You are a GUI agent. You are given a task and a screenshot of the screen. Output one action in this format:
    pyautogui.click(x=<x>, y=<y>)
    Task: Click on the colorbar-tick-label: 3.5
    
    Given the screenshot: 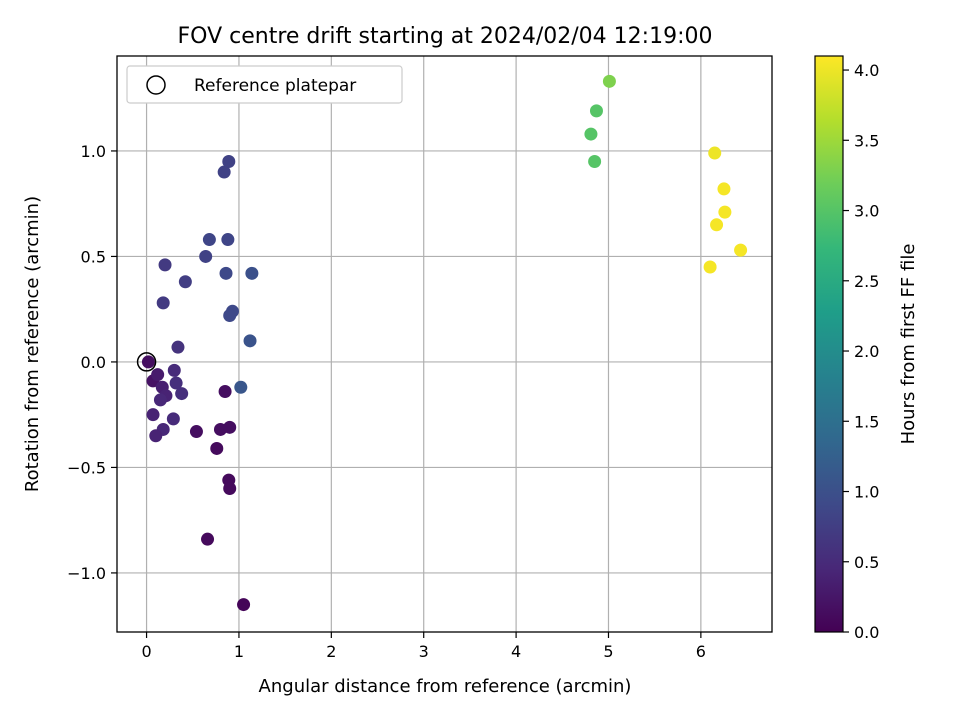 What is the action you would take?
    pyautogui.click(x=866, y=140)
    